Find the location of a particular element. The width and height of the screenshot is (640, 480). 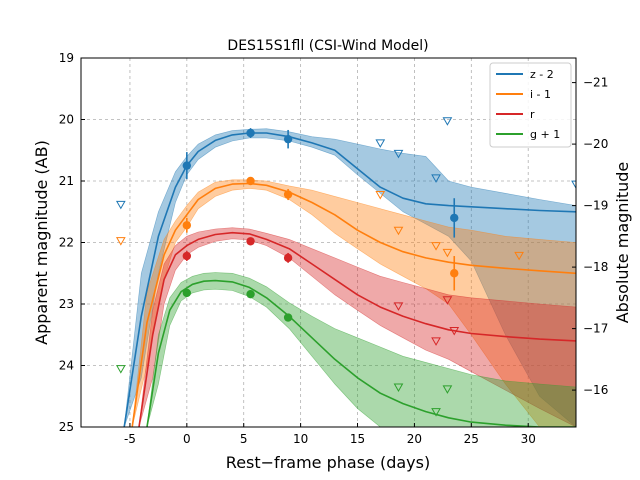

x-tick-label: 0 is located at coordinates (187, 439).